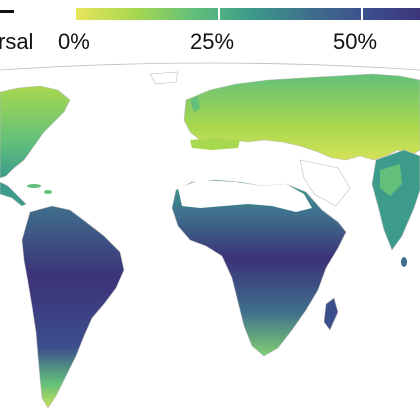 Image resolution: width=420 pixels, height=420 pixels. Describe the element at coordinates (355, 41) in the screenshot. I see `tick-50: 50%` at that location.